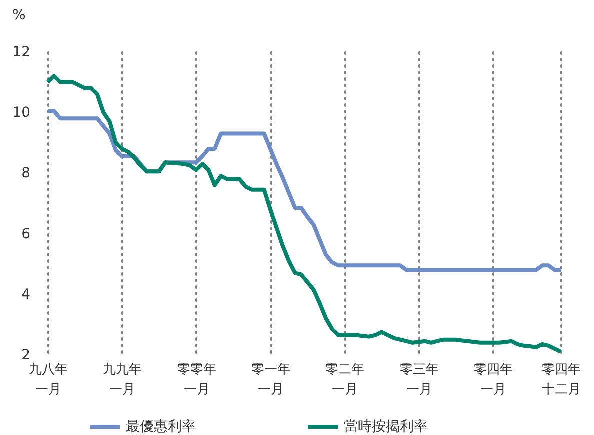  What do you see at coordinates (26, 174) in the screenshot?
I see `y-tick-label: 8` at bounding box center [26, 174].